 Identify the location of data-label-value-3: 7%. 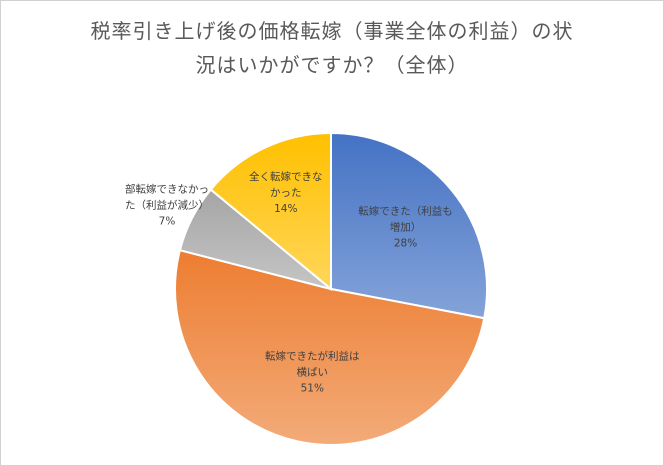
(167, 221).